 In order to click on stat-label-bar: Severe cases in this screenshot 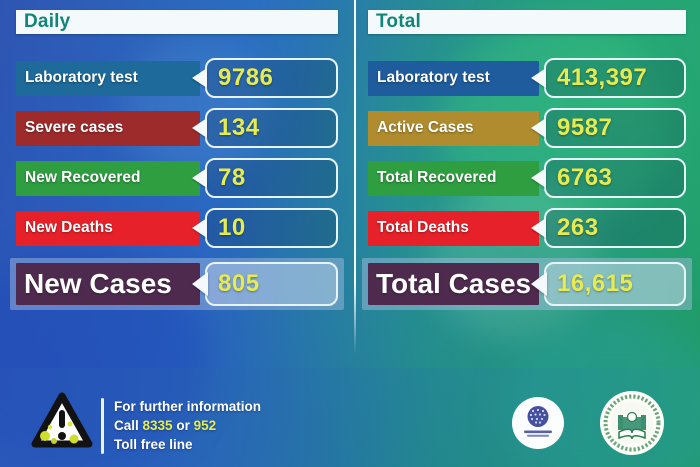, I will do `click(108, 128)`.